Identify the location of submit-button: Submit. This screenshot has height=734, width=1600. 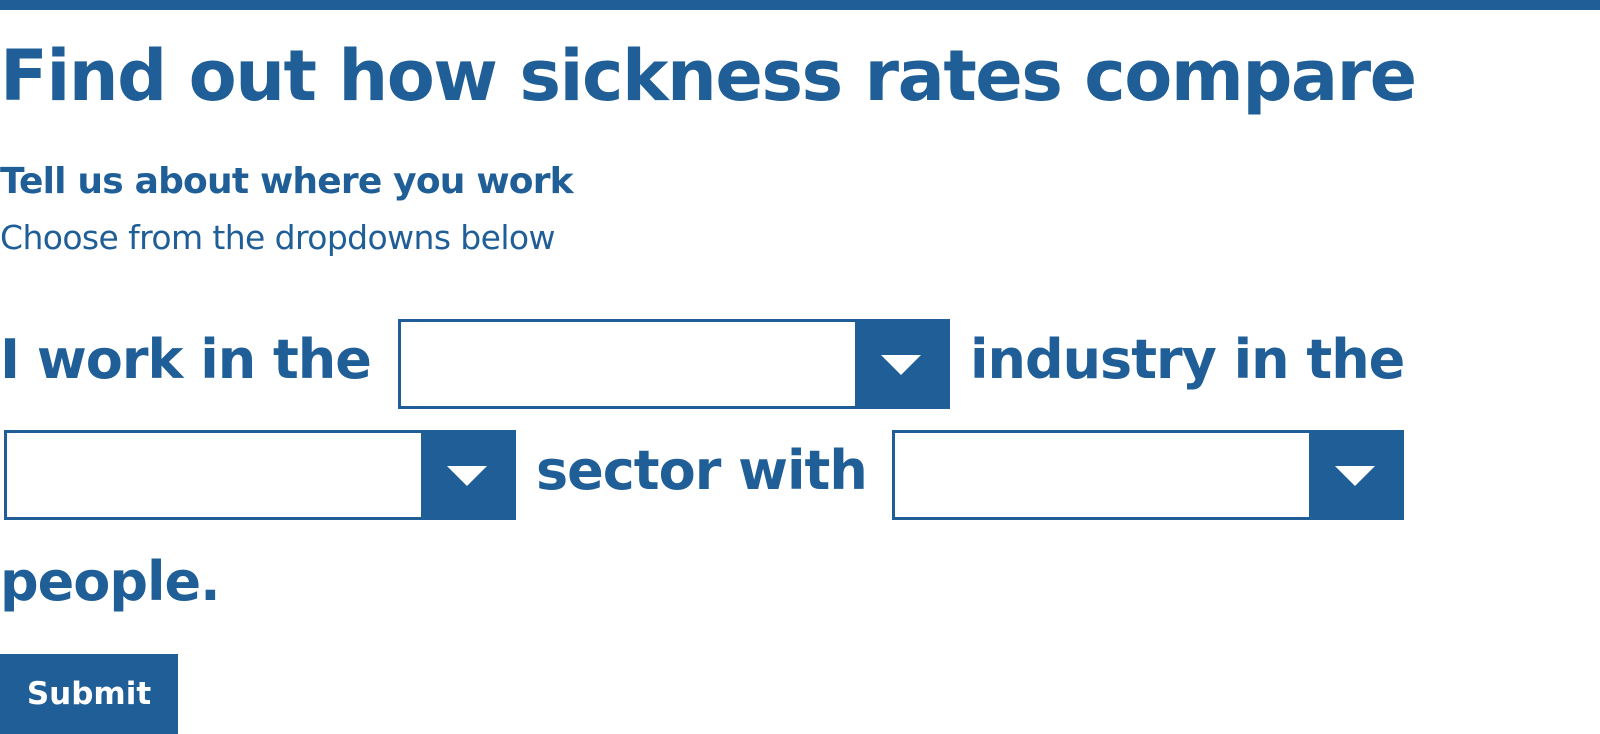
(89, 694).